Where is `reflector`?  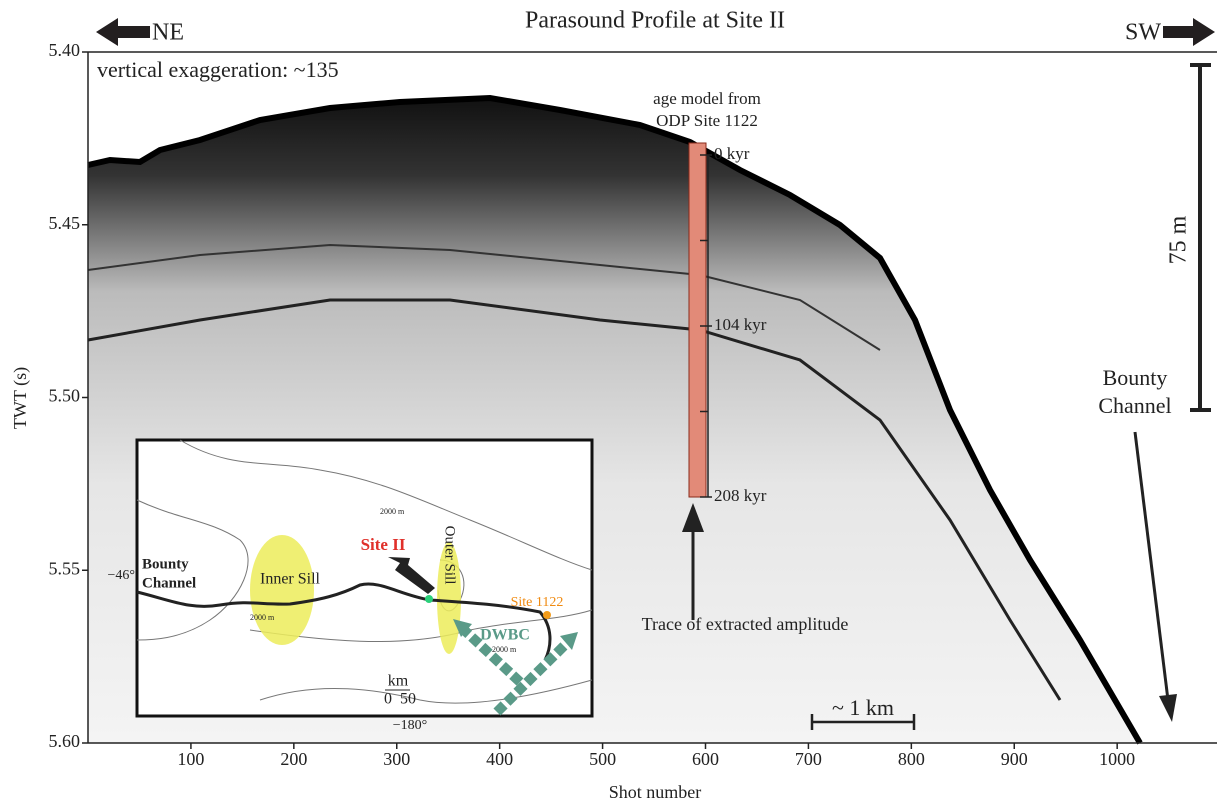 reflector is located at coordinates (484, 297).